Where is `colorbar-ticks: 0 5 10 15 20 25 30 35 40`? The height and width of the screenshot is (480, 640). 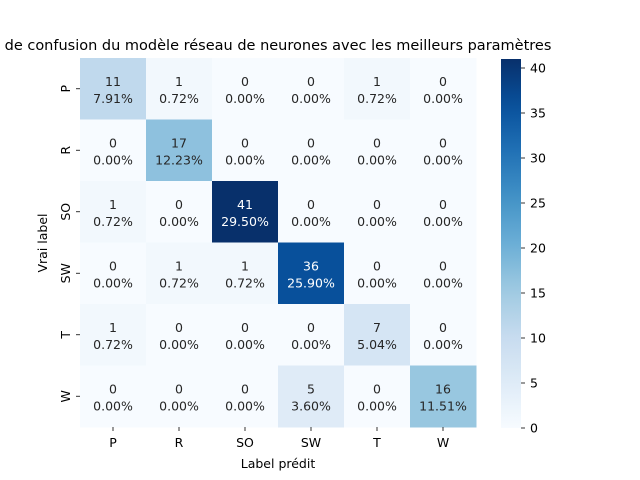
colorbar-ticks: 0 5 10 15 20 25 30 35 40 is located at coordinates (533, 248).